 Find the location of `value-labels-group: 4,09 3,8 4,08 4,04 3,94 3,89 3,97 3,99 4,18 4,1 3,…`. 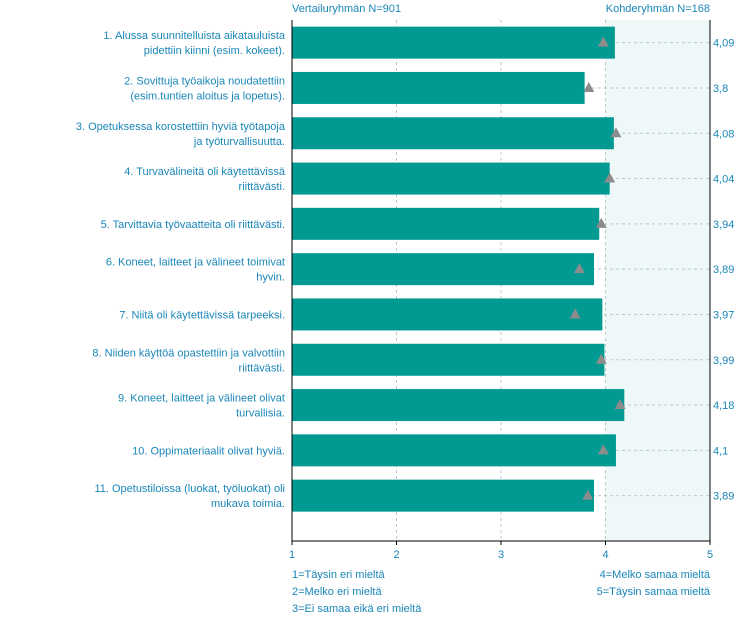

value-labels-group: 4,09 3,8 4,08 4,04 3,94 3,89 3,97 3,99 4,18 4,1 3,… is located at coordinates (723, 270).